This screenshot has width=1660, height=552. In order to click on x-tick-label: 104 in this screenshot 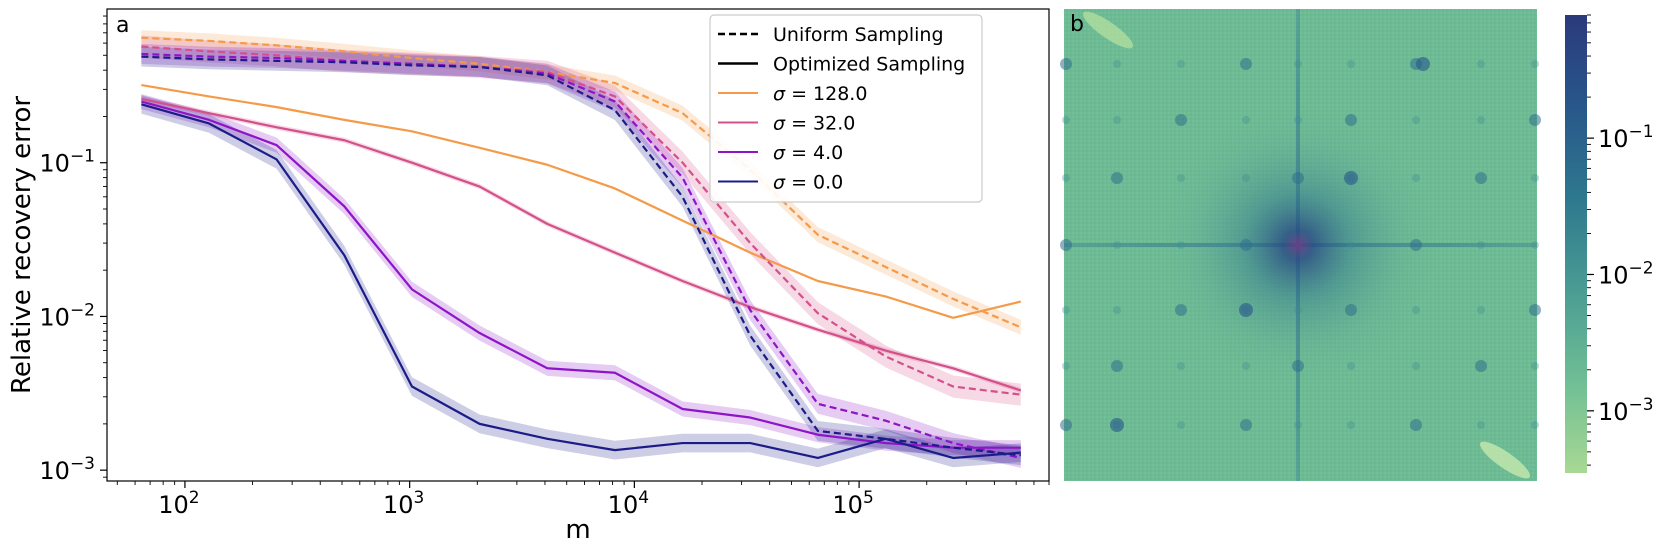, I will do `click(628, 503)`.